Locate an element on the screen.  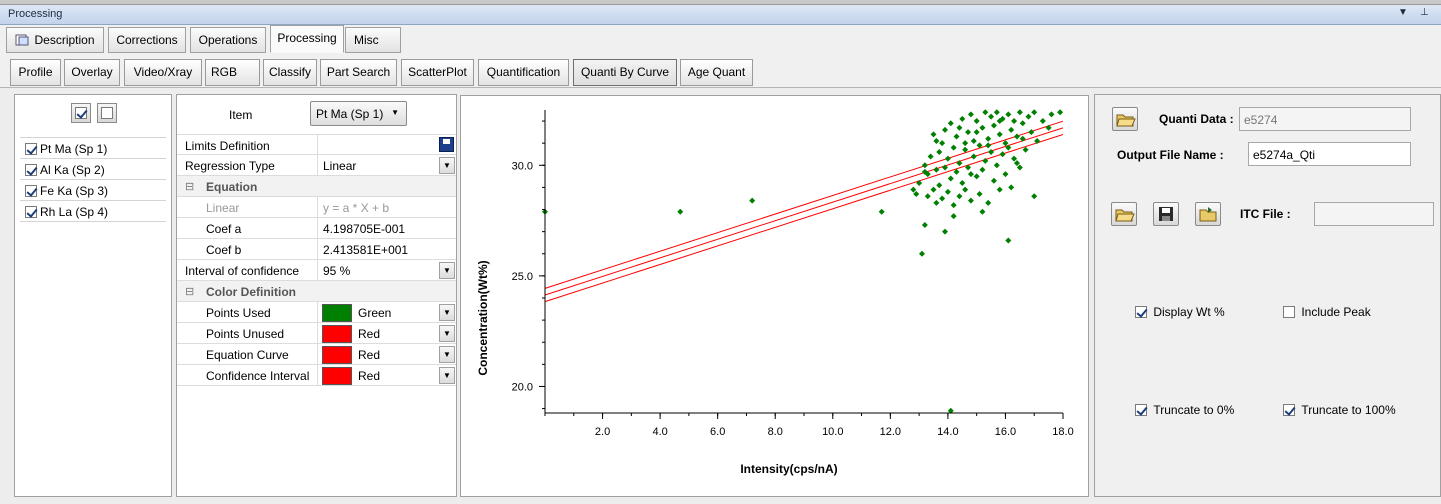
list-item: Rh La (Sp 4) is located at coordinates (93, 211).